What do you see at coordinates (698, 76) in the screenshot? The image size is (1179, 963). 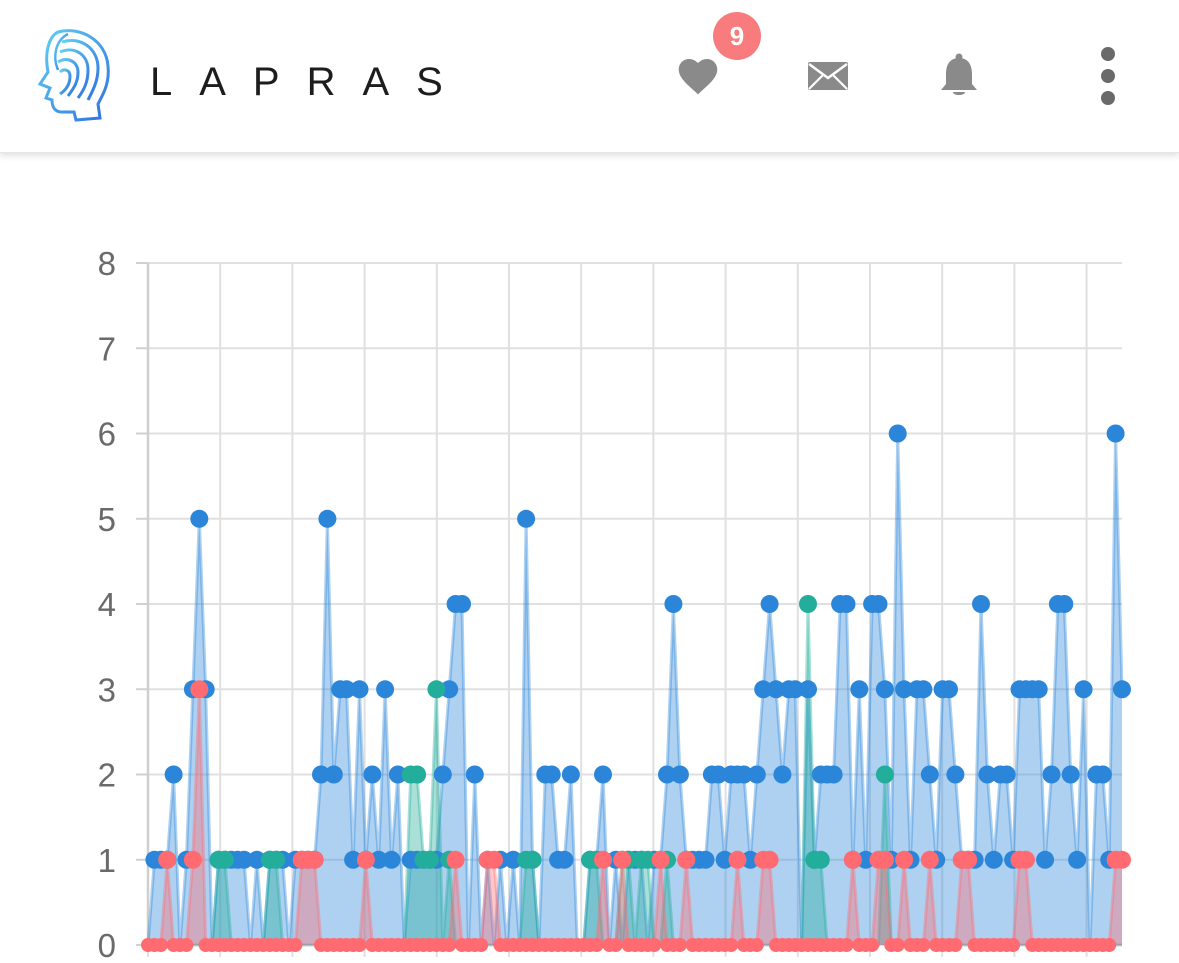 I see `heart-icon` at bounding box center [698, 76].